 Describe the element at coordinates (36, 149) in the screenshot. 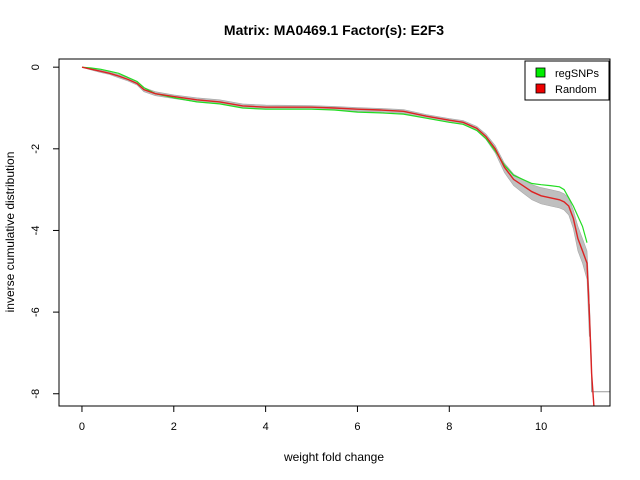

I see `y-tick-label: -2` at that location.